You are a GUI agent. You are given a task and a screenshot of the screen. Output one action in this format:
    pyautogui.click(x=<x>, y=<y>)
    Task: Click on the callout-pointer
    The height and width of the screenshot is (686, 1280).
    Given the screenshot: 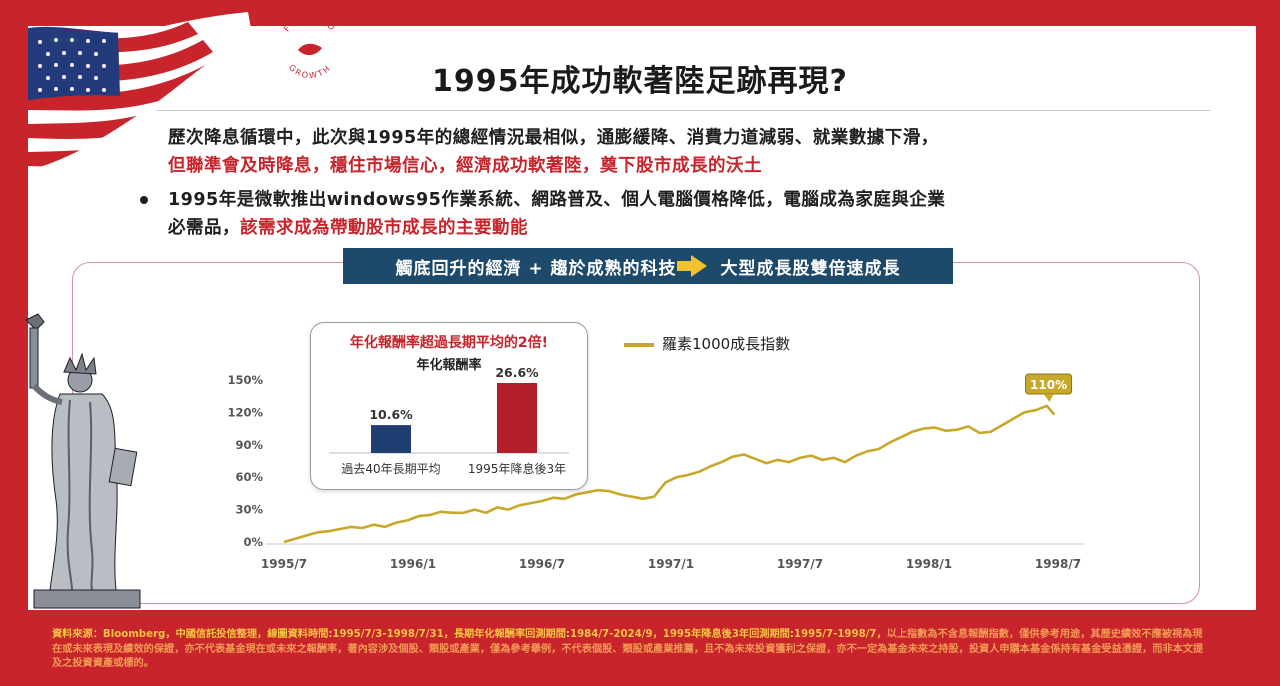 What is the action you would take?
    pyautogui.click(x=1048, y=398)
    